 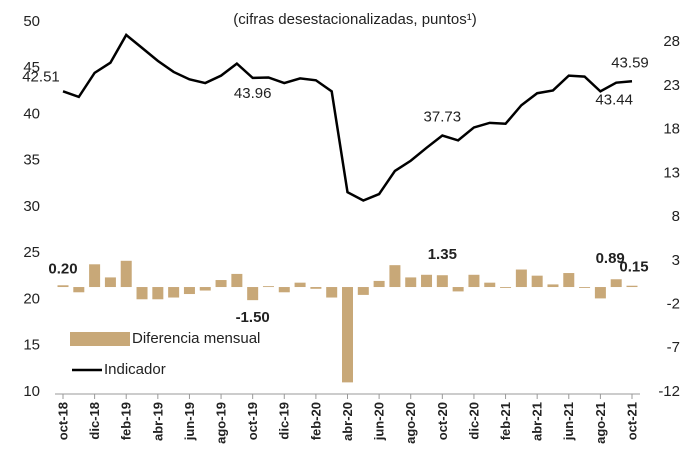 I want to click on y-tick-label: 10, so click(x=31, y=391).